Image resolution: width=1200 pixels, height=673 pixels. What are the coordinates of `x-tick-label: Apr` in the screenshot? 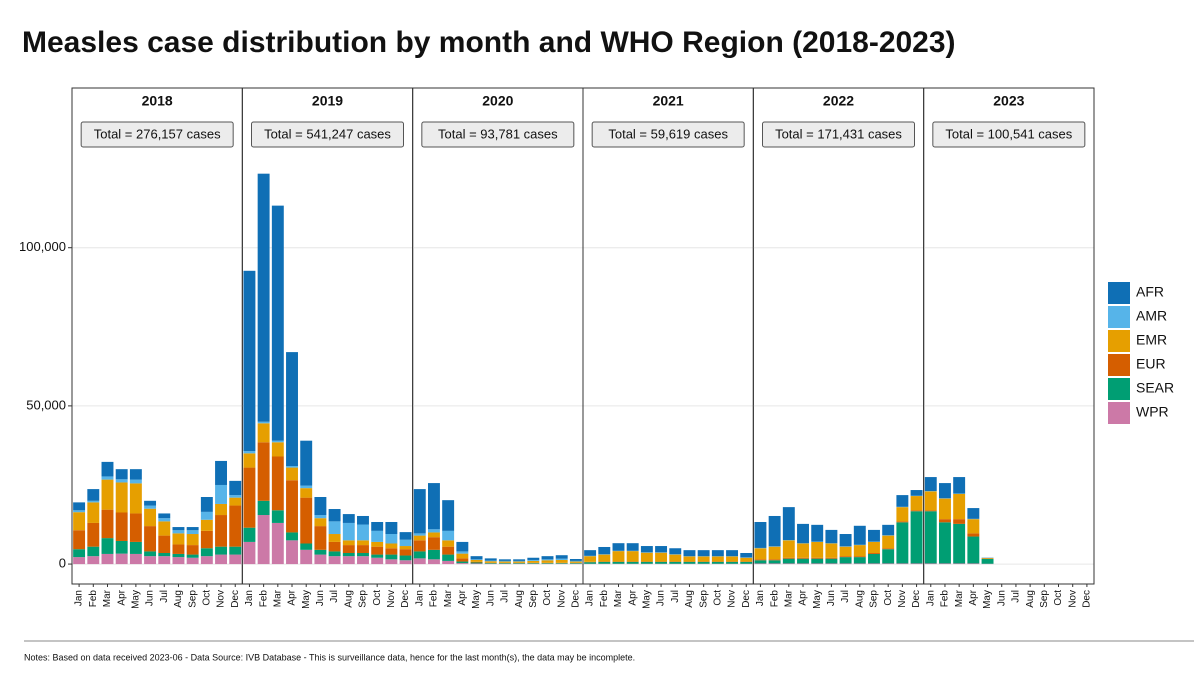 It's located at (803, 597).